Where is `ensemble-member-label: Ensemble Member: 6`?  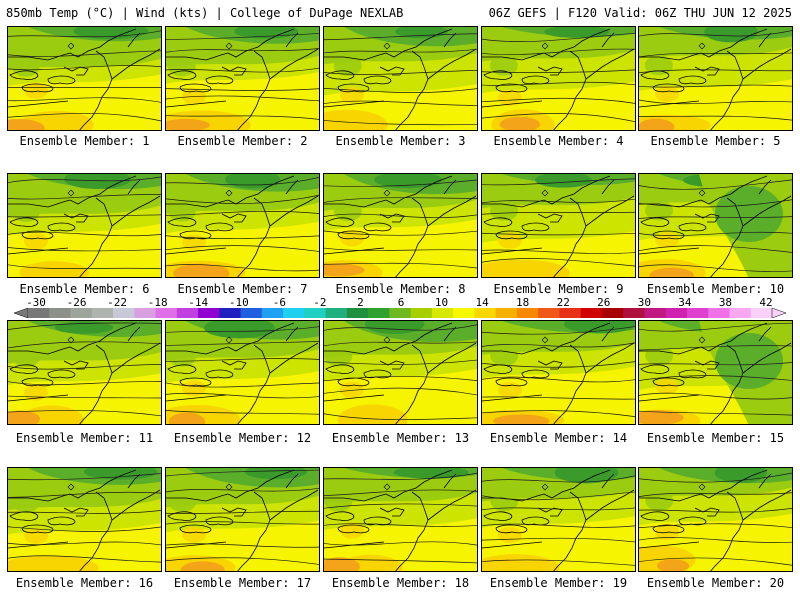
ensemble-member-label: Ensemble Member: 6 is located at coordinates (84, 289).